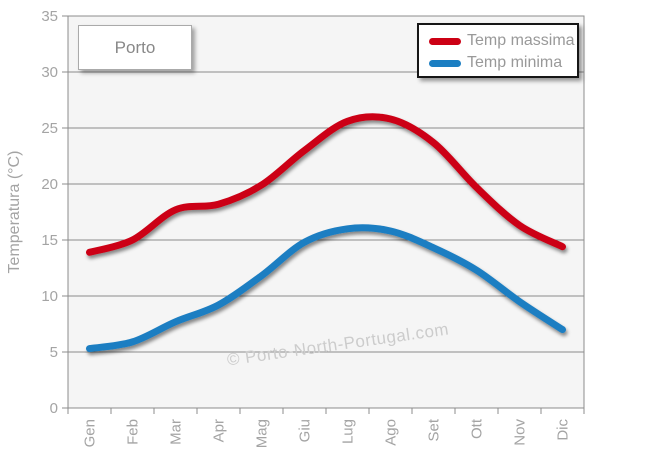  What do you see at coordinates (14, 212) in the screenshot?
I see `y-axis-title: Temperatura (°C)` at bounding box center [14, 212].